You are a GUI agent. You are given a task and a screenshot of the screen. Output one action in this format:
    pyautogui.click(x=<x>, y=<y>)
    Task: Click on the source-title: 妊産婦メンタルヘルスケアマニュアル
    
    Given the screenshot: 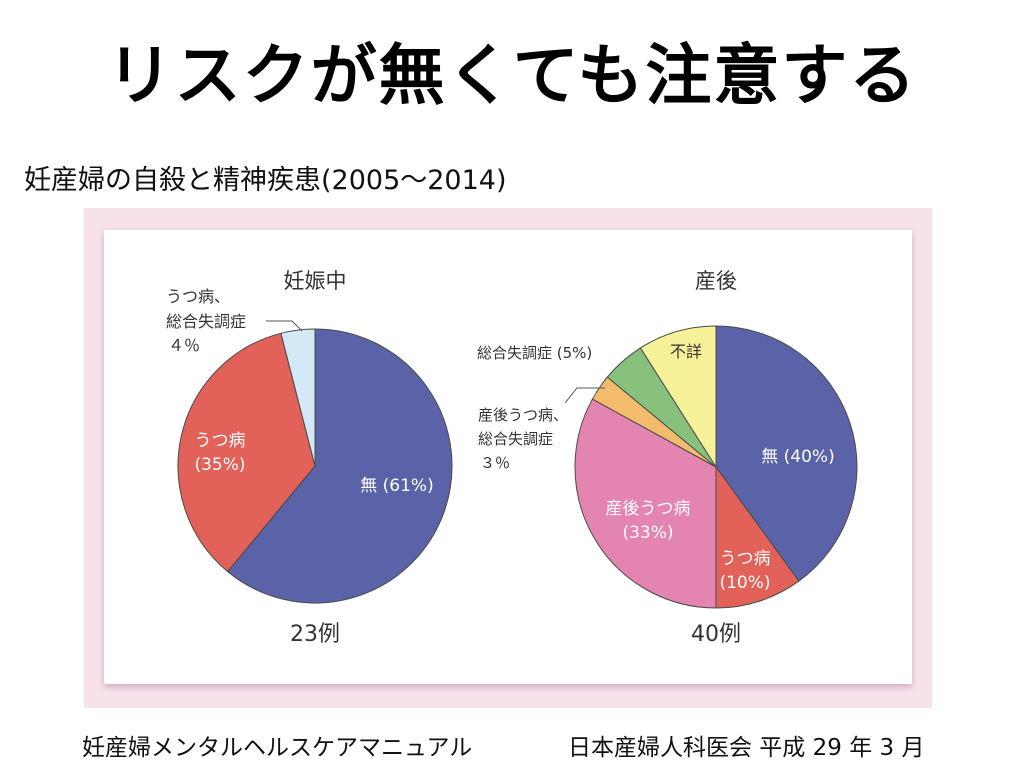 What is the action you would take?
    pyautogui.click(x=277, y=748)
    